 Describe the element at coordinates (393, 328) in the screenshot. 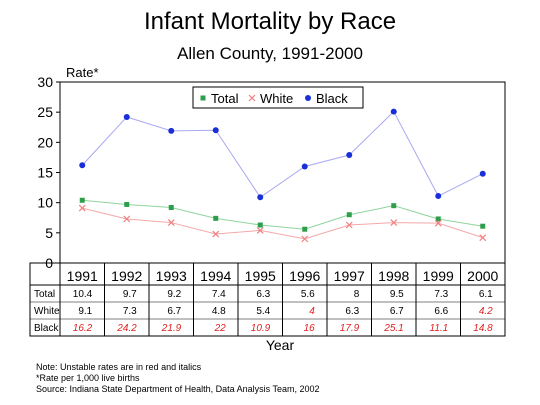

I see `table-cell: 25.1` at that location.